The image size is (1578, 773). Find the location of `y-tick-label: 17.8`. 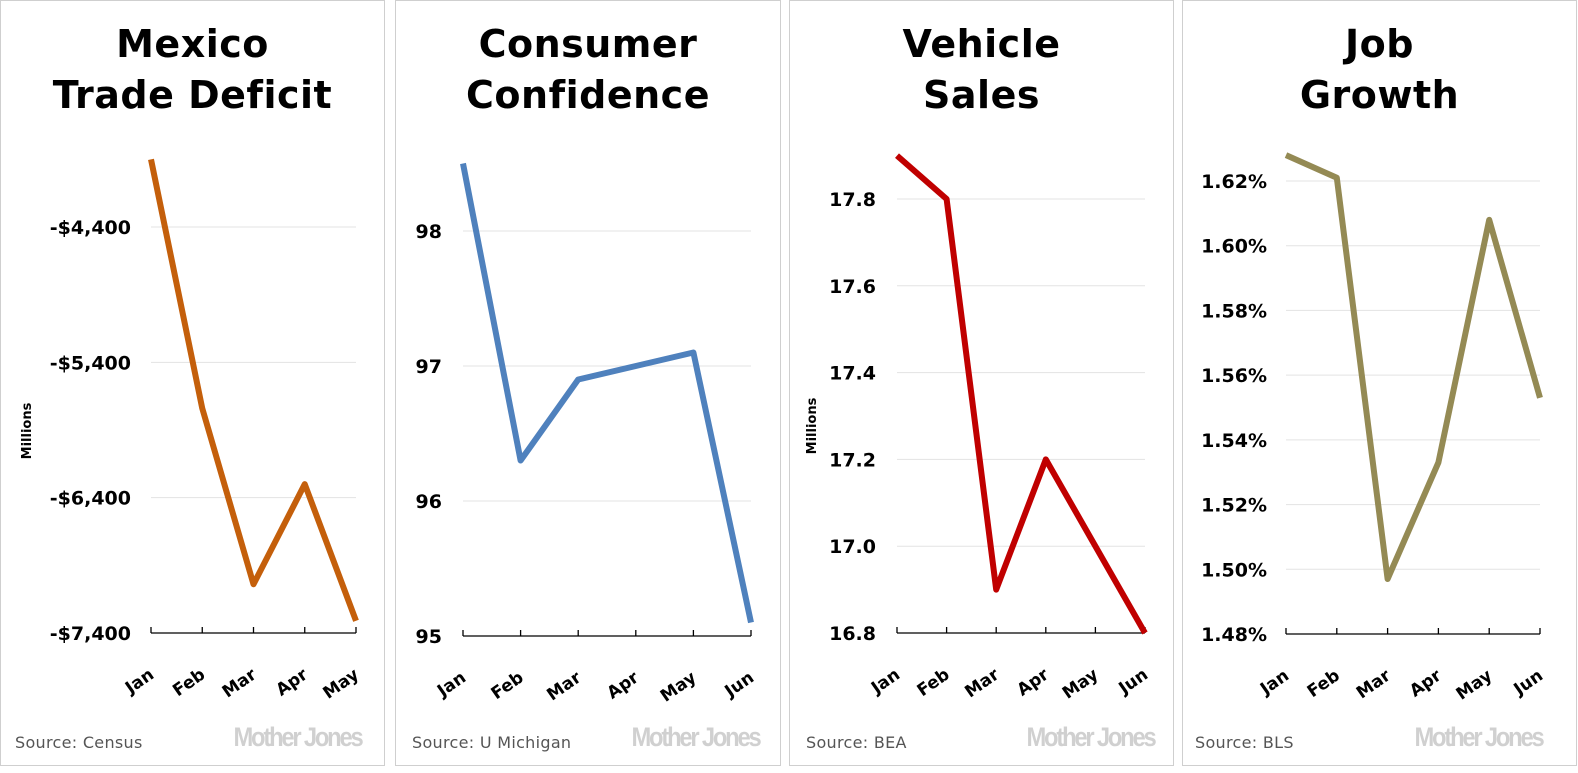

y-tick-label: 17.8 is located at coordinates (852, 200).